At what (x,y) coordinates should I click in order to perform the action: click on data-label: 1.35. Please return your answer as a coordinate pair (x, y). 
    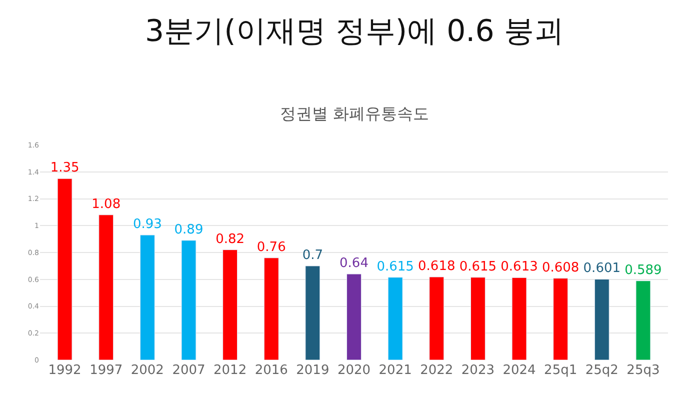
    Looking at the image, I should click on (65, 168).